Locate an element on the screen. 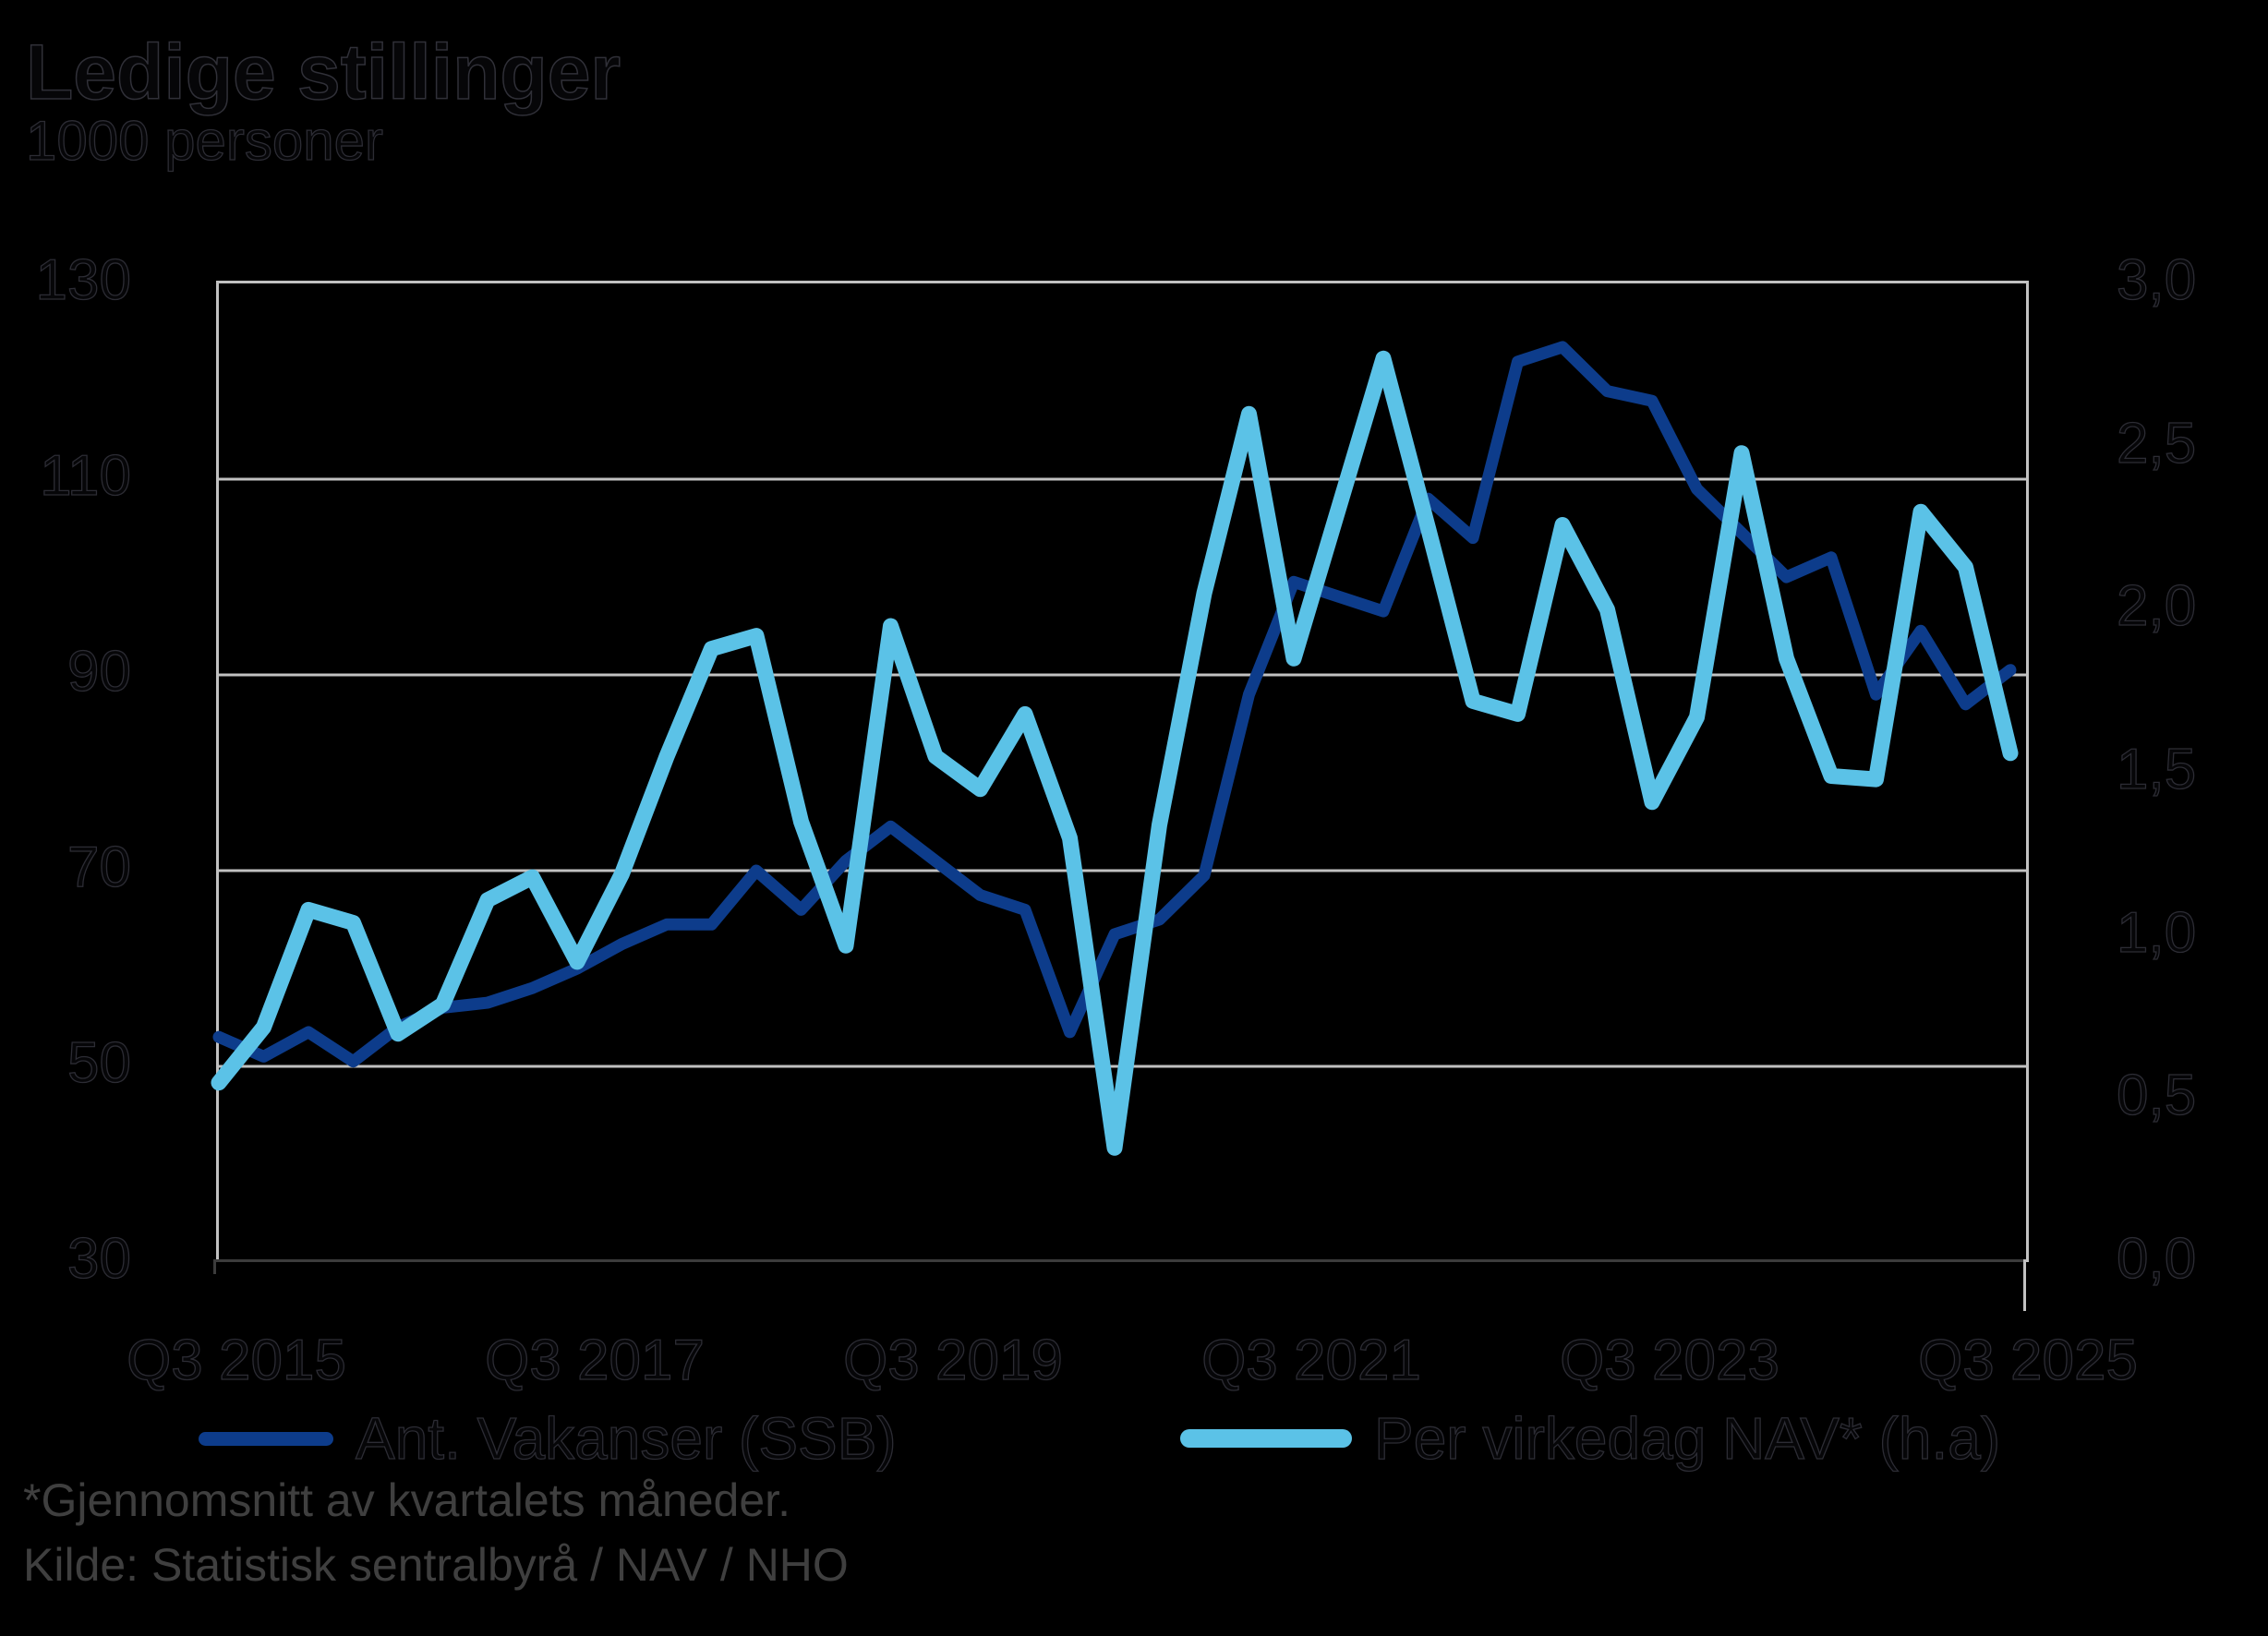 This screenshot has height=1636, width=2268. right-axis-tick-label: 2,0 is located at coordinates (2156, 607).